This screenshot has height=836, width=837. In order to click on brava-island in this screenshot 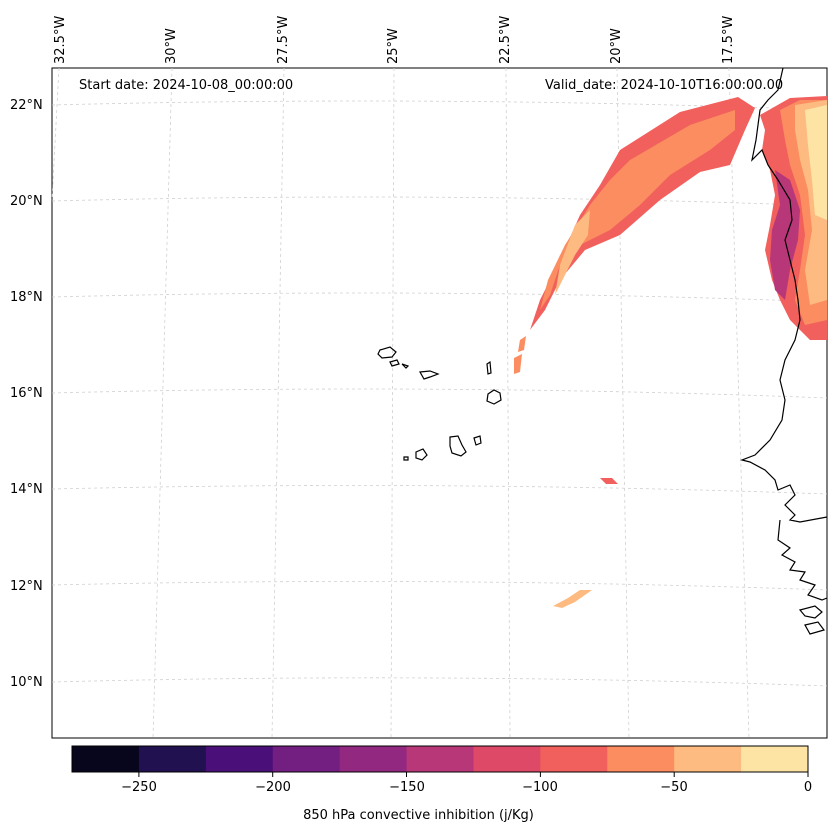, I will do `click(406, 458)`.